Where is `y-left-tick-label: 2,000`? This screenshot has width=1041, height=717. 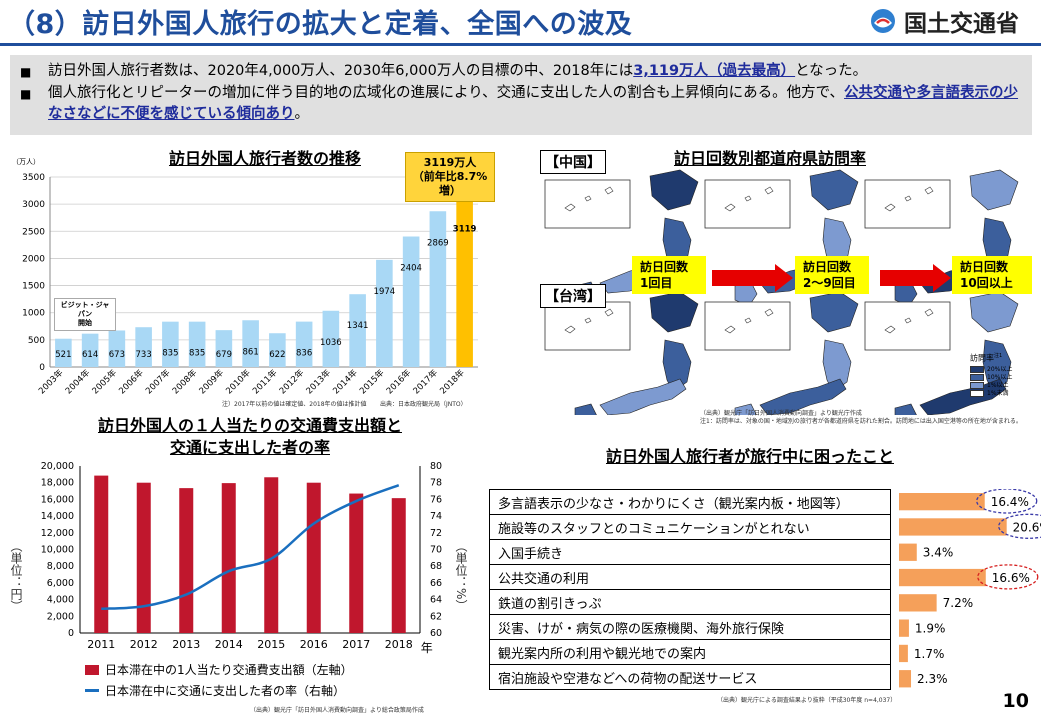
y-left-tick-label: 2,000 is located at coordinates (60, 616).